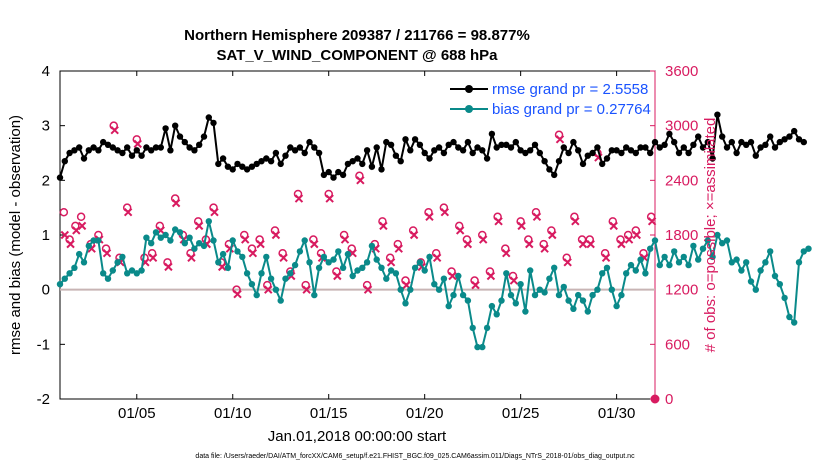  I want to click on y-right-tick-label: 2400, so click(681, 180).